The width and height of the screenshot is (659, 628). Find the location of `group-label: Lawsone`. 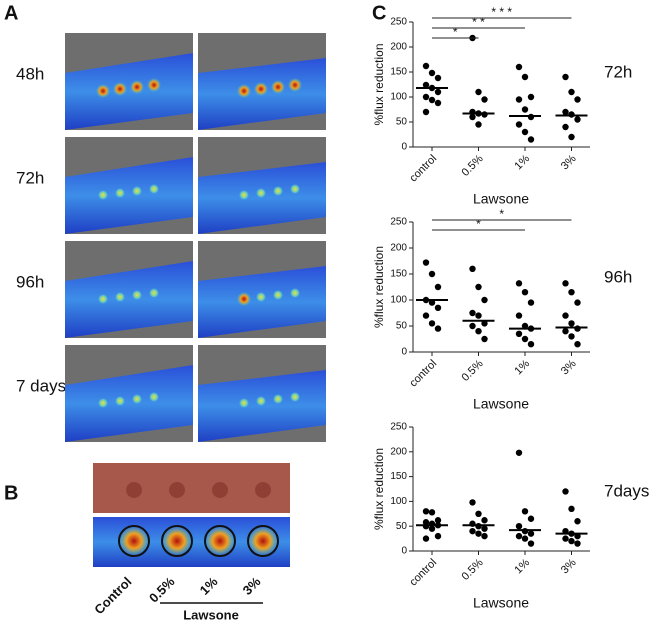

group-label: Lawsone is located at coordinates (211, 614).